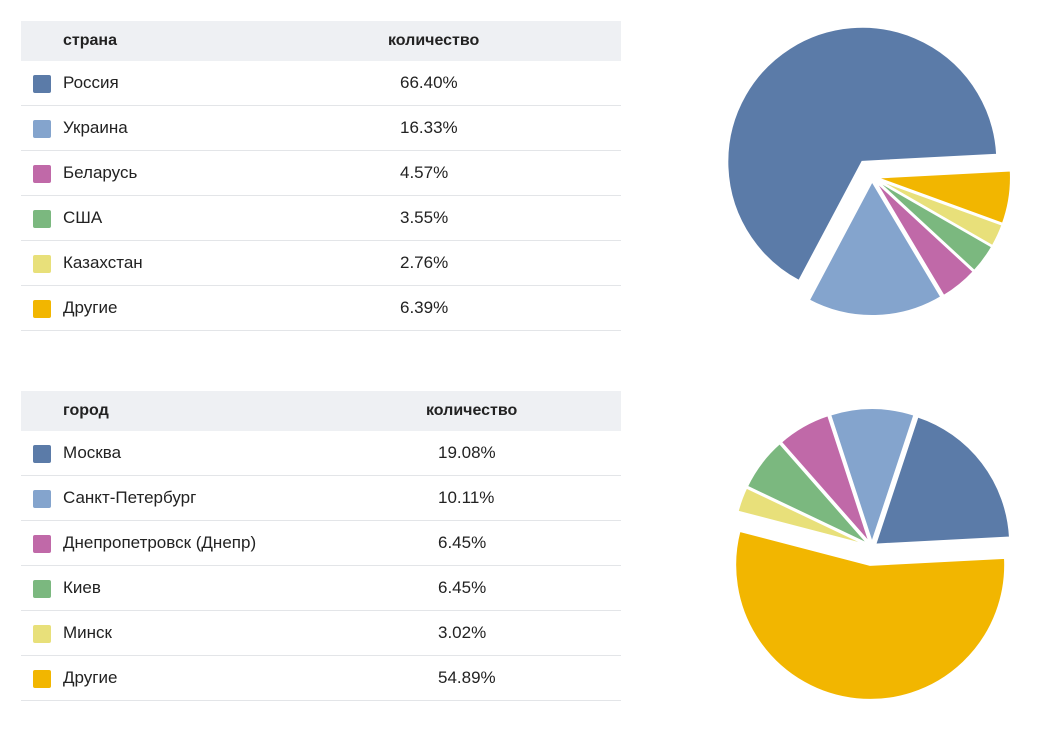 Image resolution: width=1050 pixels, height=729 pixels. Describe the element at coordinates (504, 308) in the screenshot. I see `country-value: 6.39%` at that location.